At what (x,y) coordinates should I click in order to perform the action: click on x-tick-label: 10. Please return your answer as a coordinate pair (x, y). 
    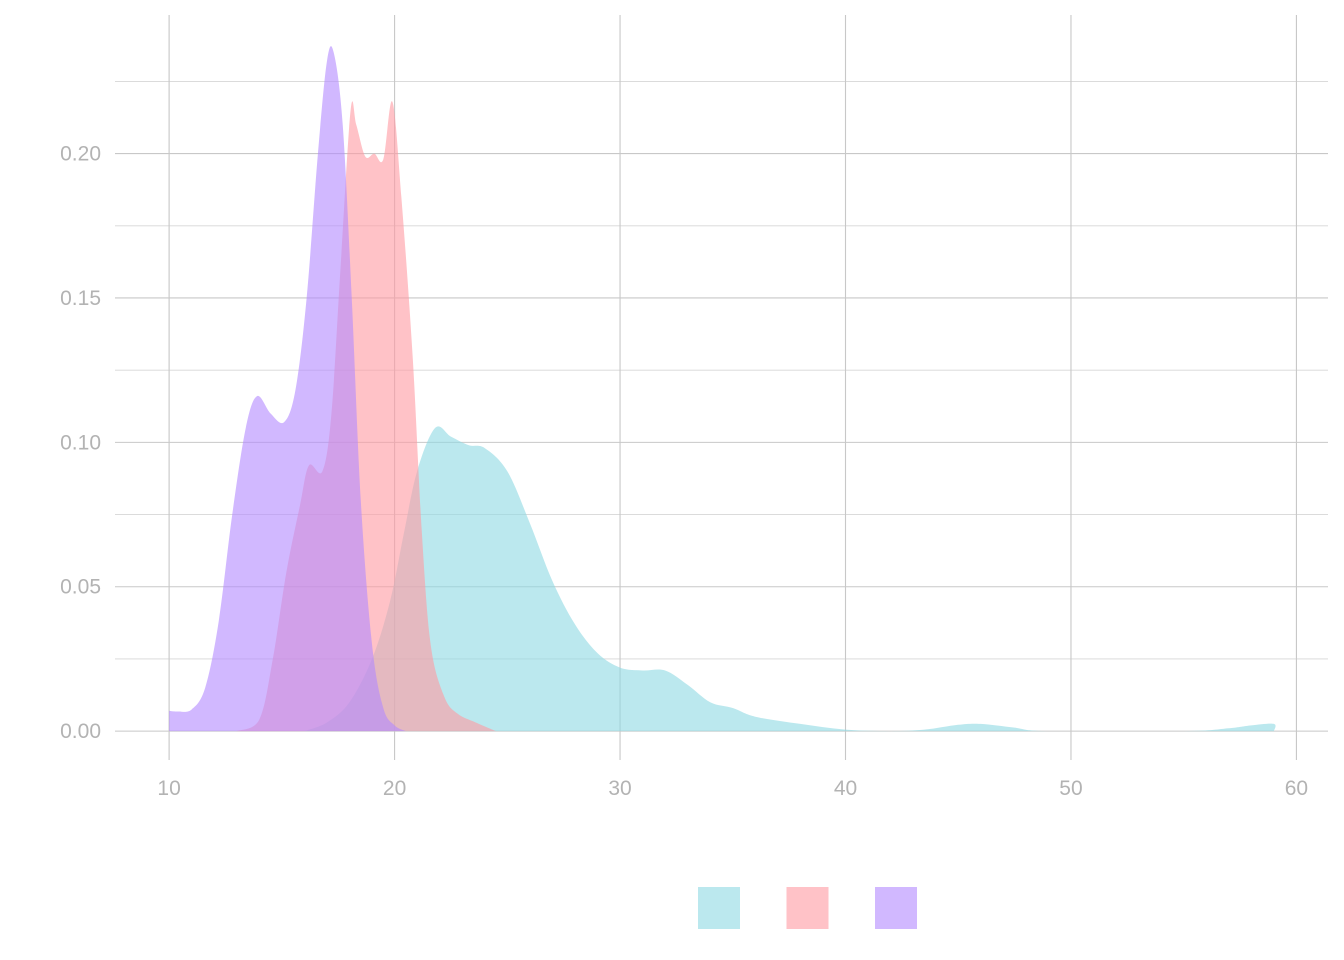
    Looking at the image, I should click on (168, 788).